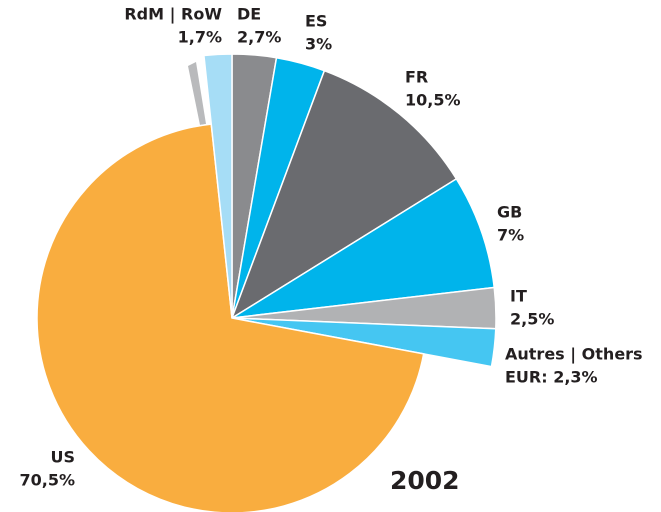 The image size is (661, 512). What do you see at coordinates (416, 77) in the screenshot?
I see `slice-label: FR` at bounding box center [416, 77].